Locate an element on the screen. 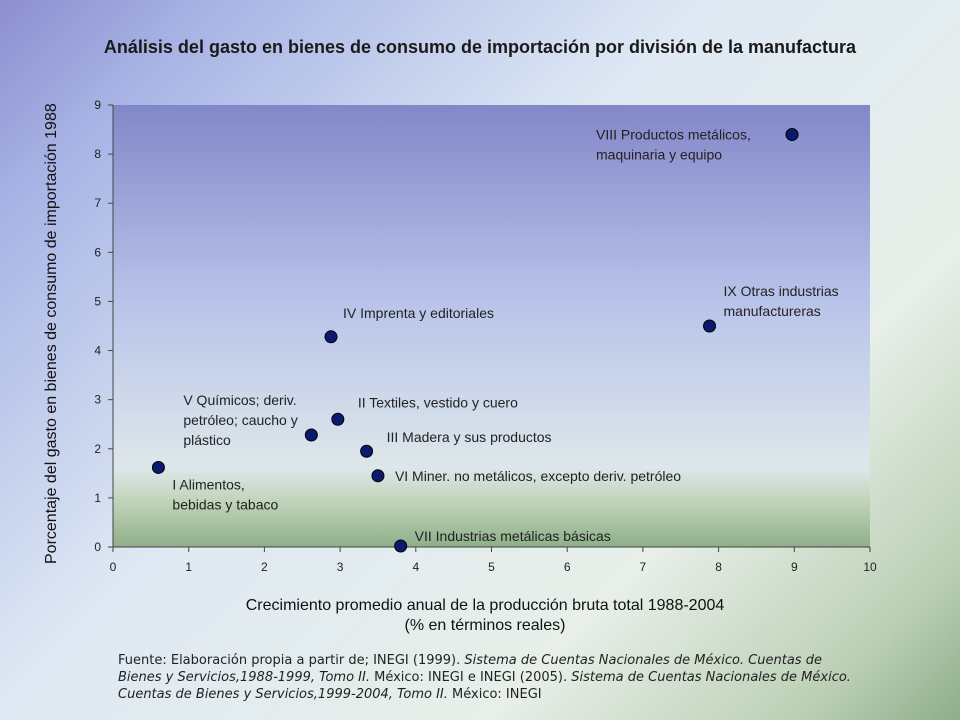 This screenshot has height=720, width=960. data-point-label-line: IX Otras industrias is located at coordinates (781, 291).